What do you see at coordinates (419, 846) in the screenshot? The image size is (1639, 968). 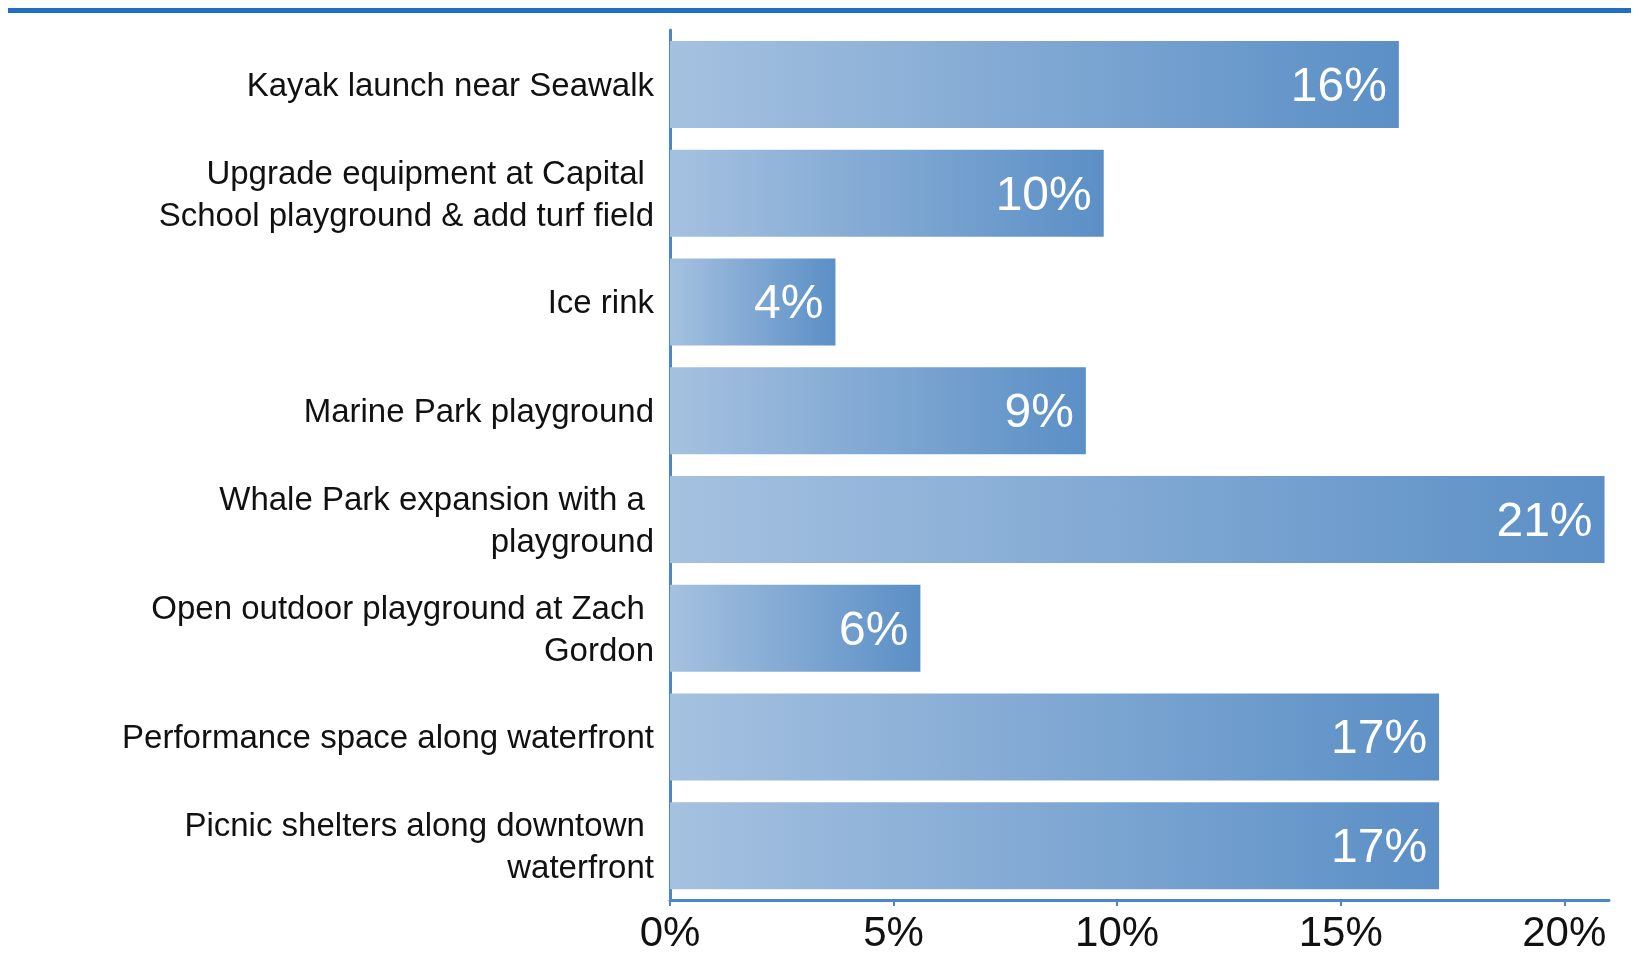 I see `y-tick-label: Picnic shelters along downtown waterfront` at bounding box center [419, 846].